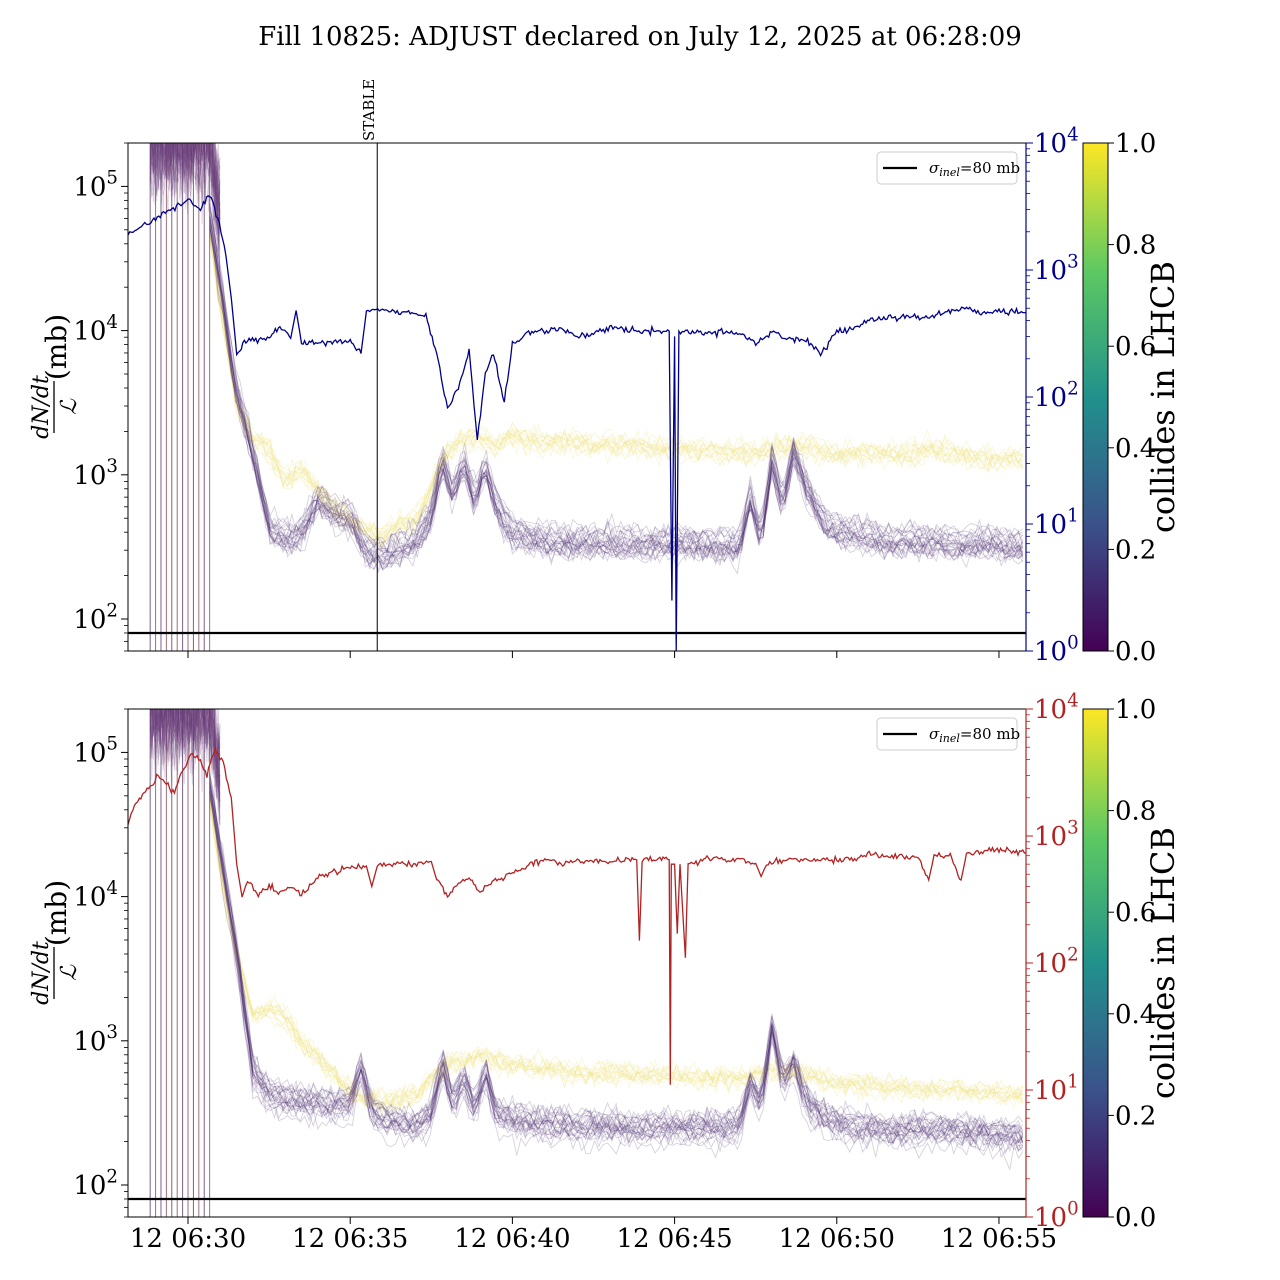 The width and height of the screenshot is (1280, 1280). What do you see at coordinates (369, 110) in the screenshot?
I see `top-stable-label: STABLE` at bounding box center [369, 110].